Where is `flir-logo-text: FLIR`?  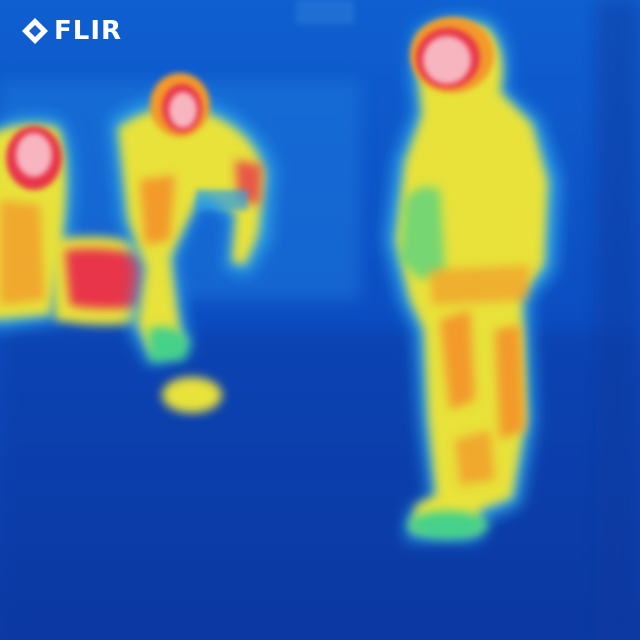
flir-logo-text: FLIR is located at coordinates (88, 31).